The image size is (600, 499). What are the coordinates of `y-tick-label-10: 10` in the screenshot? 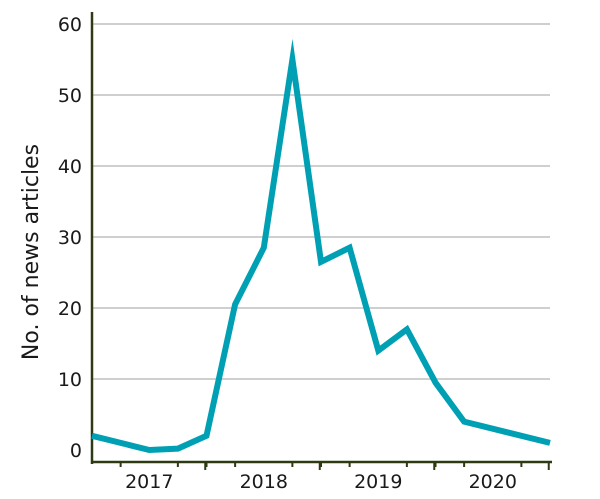 It's located at (70, 380).